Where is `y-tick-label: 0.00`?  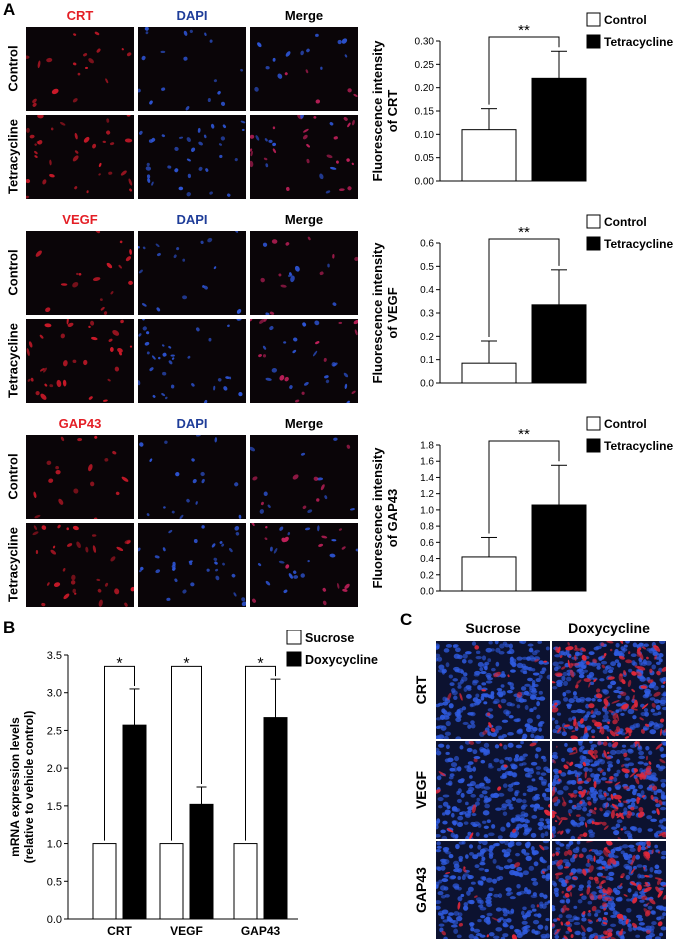 y-tick-label: 0.00 is located at coordinates (425, 182).